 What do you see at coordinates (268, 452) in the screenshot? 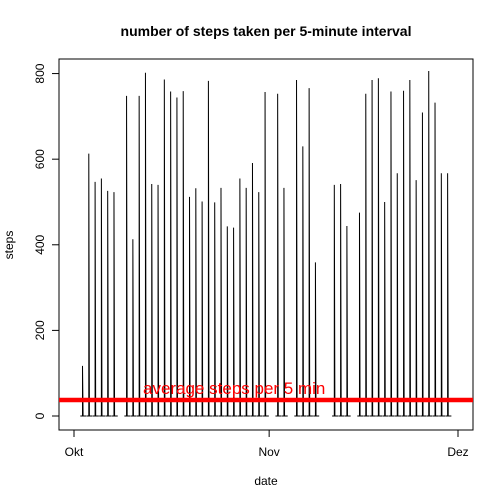
I see `x-tick-label: Nov` at bounding box center [268, 452].